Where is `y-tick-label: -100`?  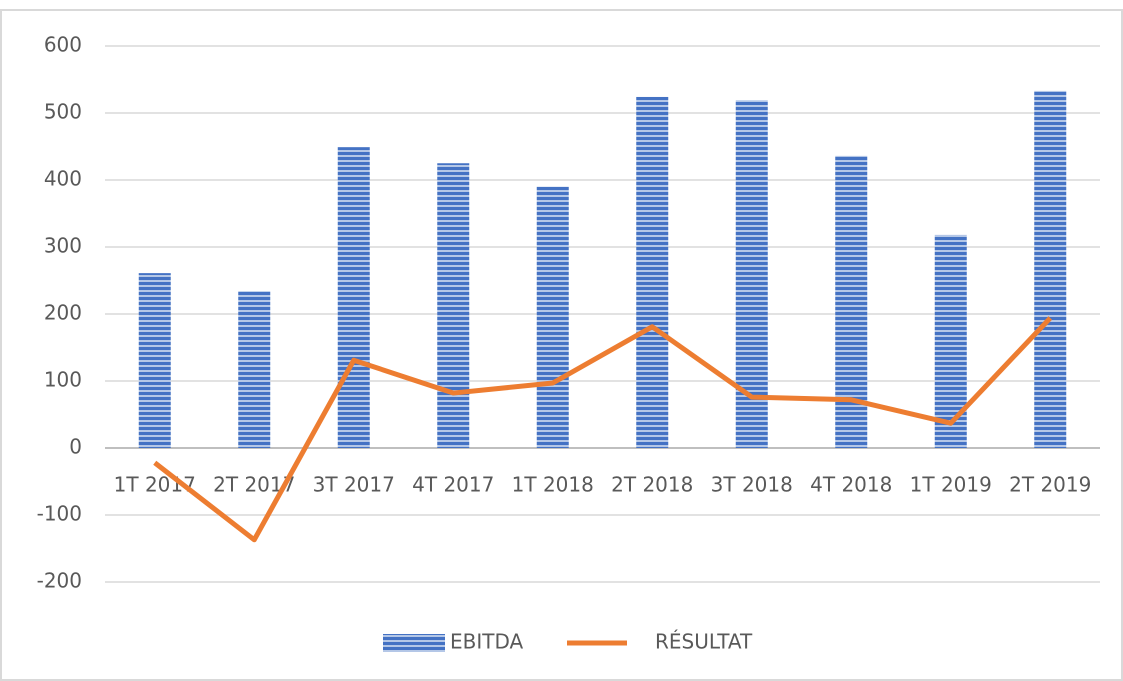 y-tick-label: -100 is located at coordinates (59, 514).